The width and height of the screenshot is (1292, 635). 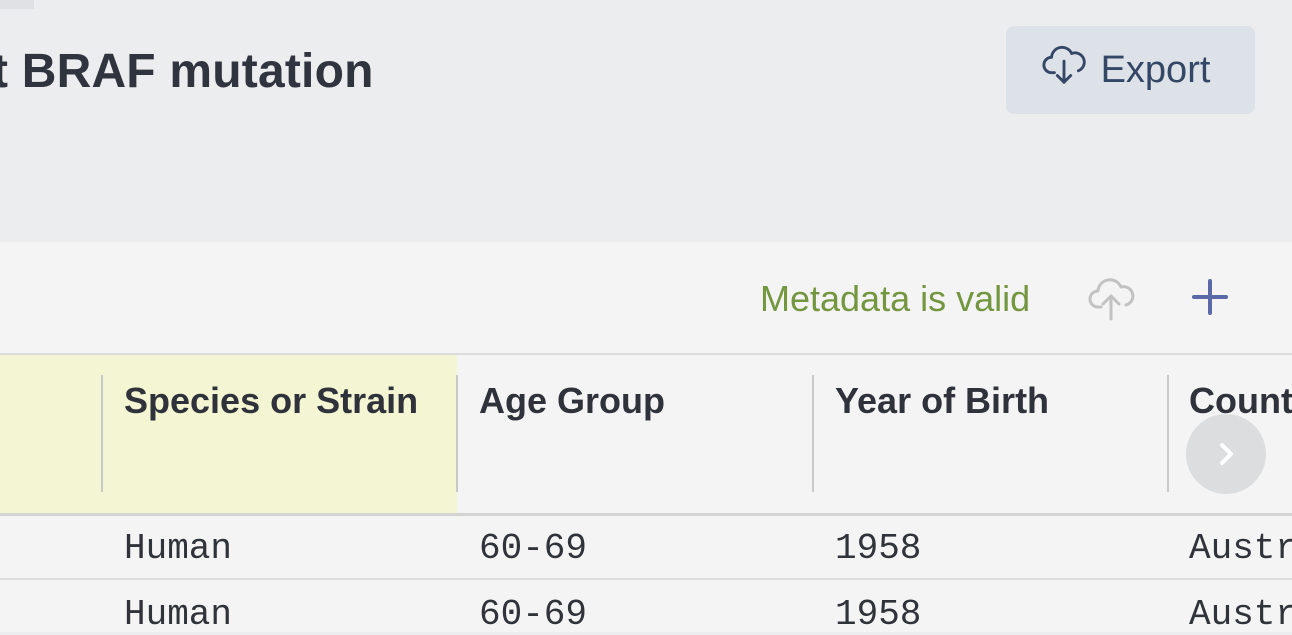 What do you see at coordinates (271, 400) in the screenshot?
I see `column-header-species: Species or Strain` at bounding box center [271, 400].